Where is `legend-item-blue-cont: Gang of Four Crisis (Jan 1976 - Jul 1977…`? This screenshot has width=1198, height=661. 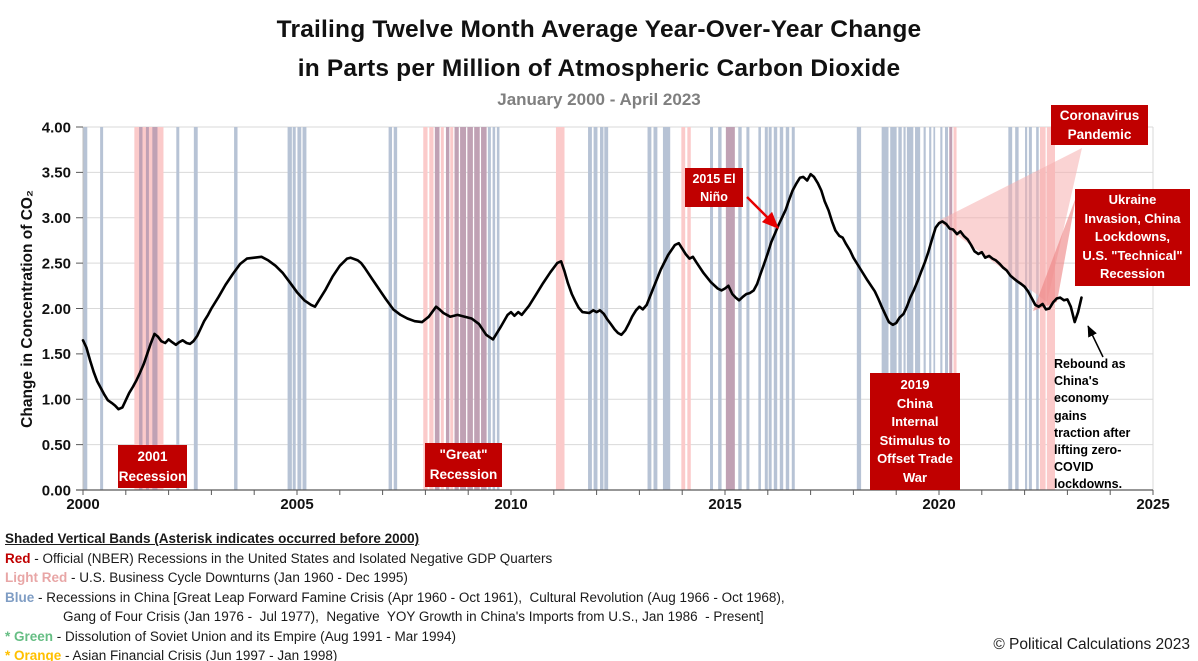
legend-item-blue-cont: Gang of Four Crisis (Jan 1976 - Jul 1977… is located at coordinates (395, 617).